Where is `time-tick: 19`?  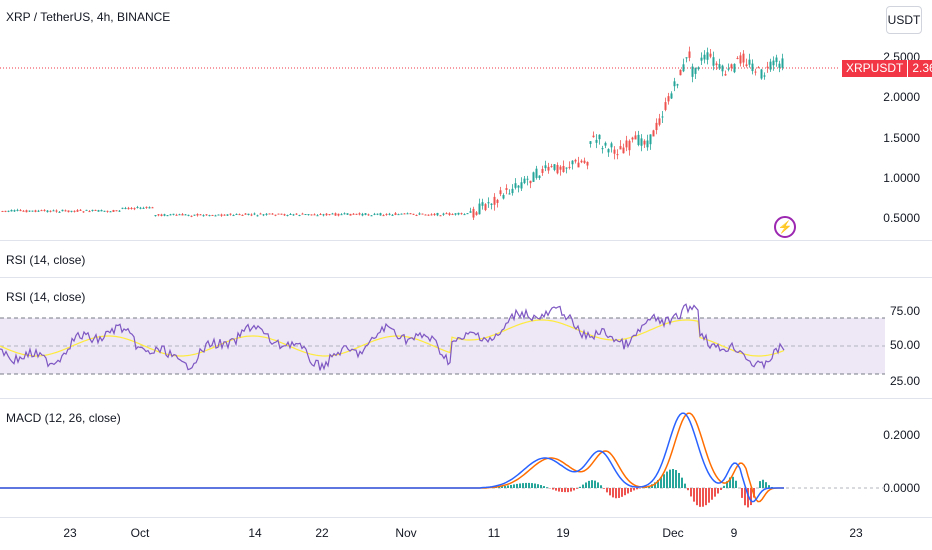 time-tick: 19 is located at coordinates (563, 533).